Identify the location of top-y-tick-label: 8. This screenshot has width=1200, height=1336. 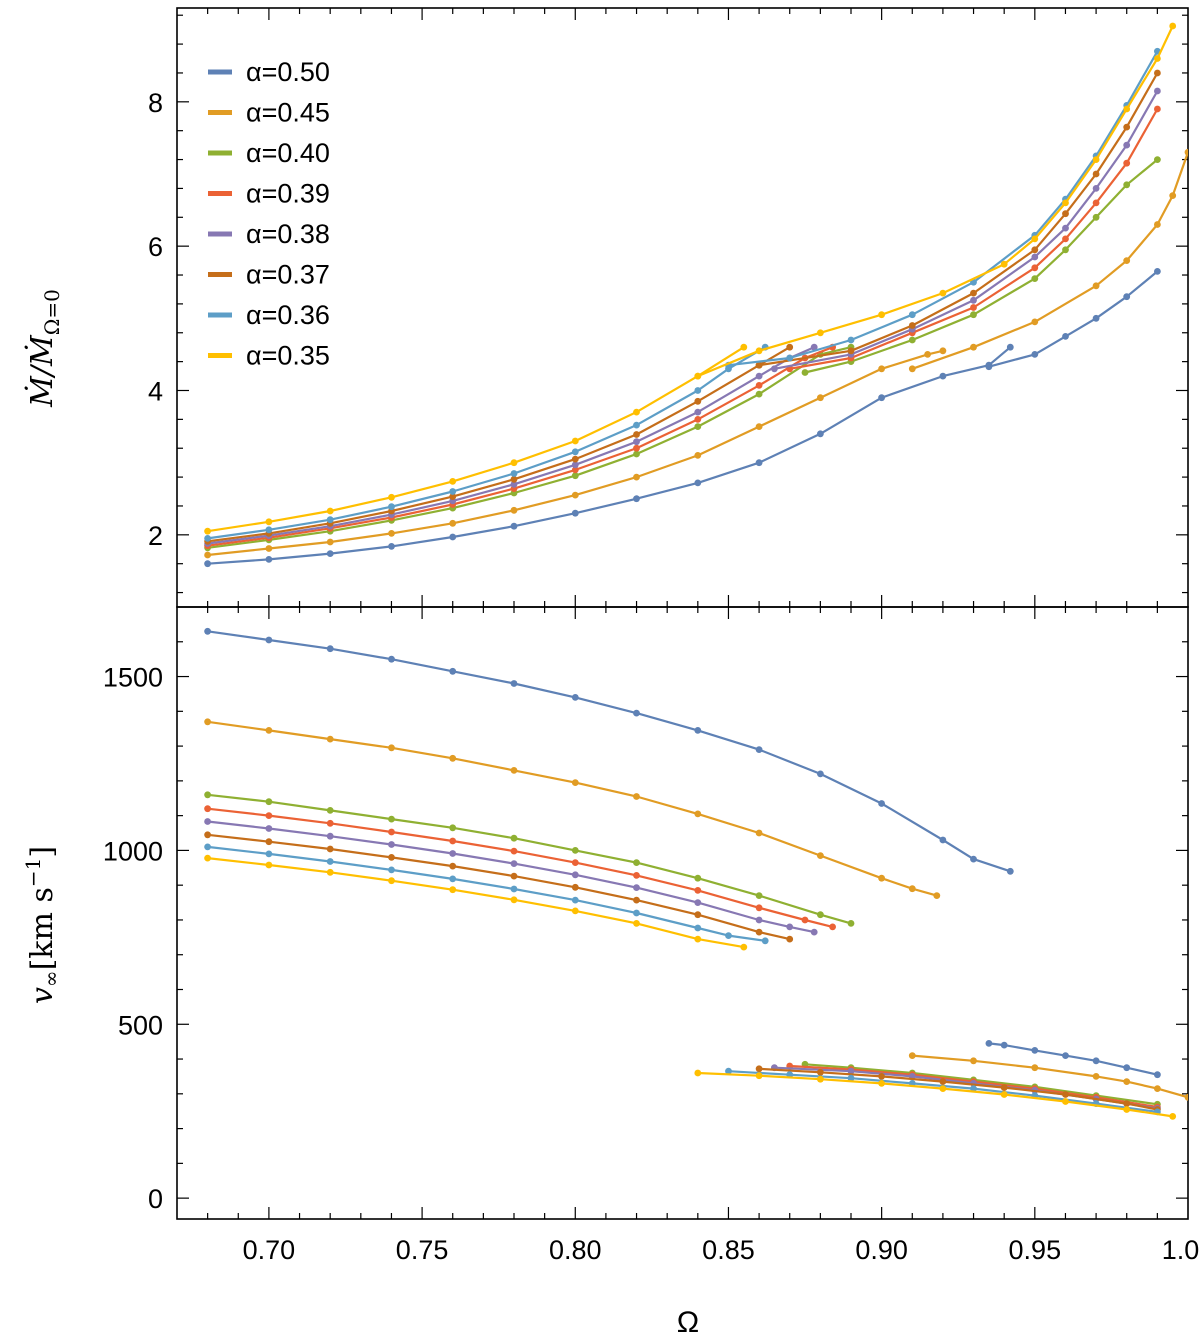
(155, 103).